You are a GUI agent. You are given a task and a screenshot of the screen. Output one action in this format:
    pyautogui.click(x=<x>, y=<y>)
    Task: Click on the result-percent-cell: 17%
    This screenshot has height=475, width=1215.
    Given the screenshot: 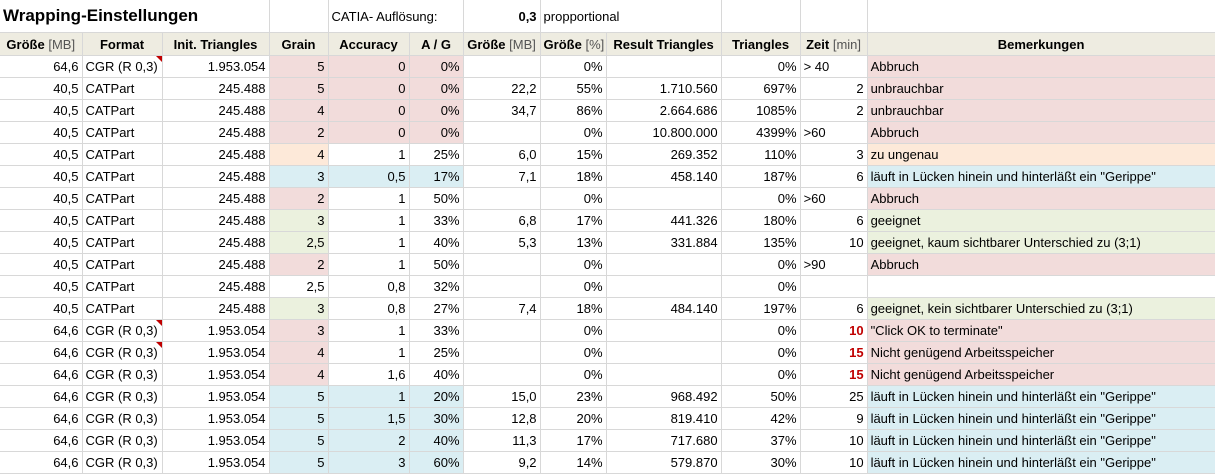 What is the action you would take?
    pyautogui.click(x=573, y=220)
    